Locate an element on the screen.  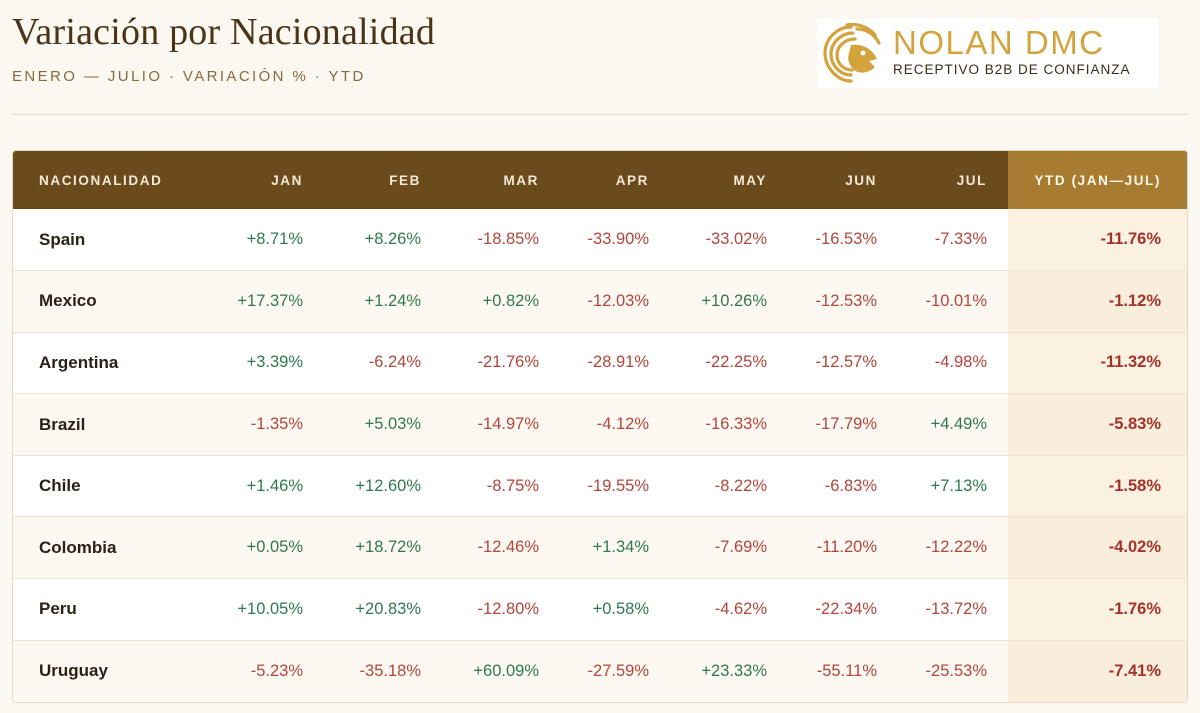
month-variation-cell: +0.05% is located at coordinates (274, 547).